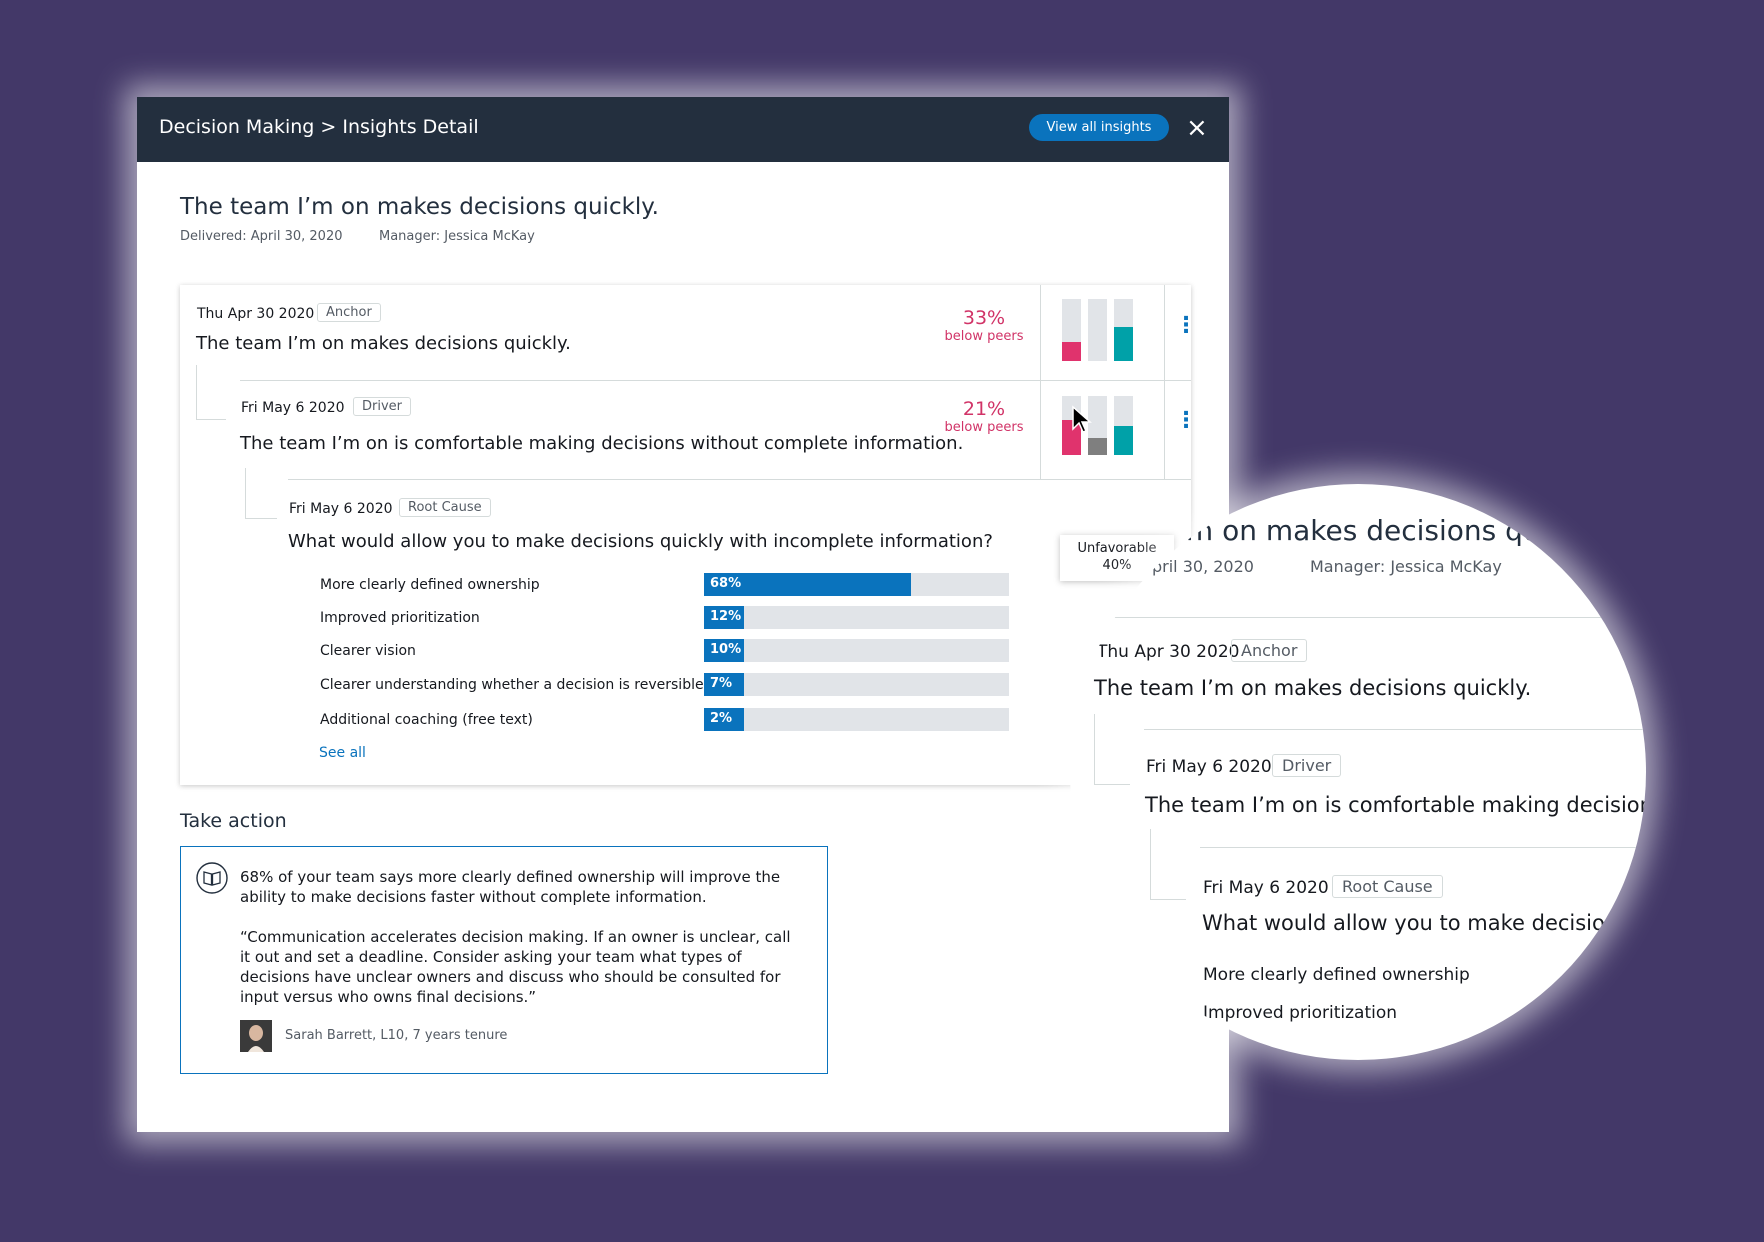 Image resolution: width=1764 pixels, height=1242 pixels. Describe the element at coordinates (856, 617) in the screenshot. I see `response-bar: 12%` at that location.